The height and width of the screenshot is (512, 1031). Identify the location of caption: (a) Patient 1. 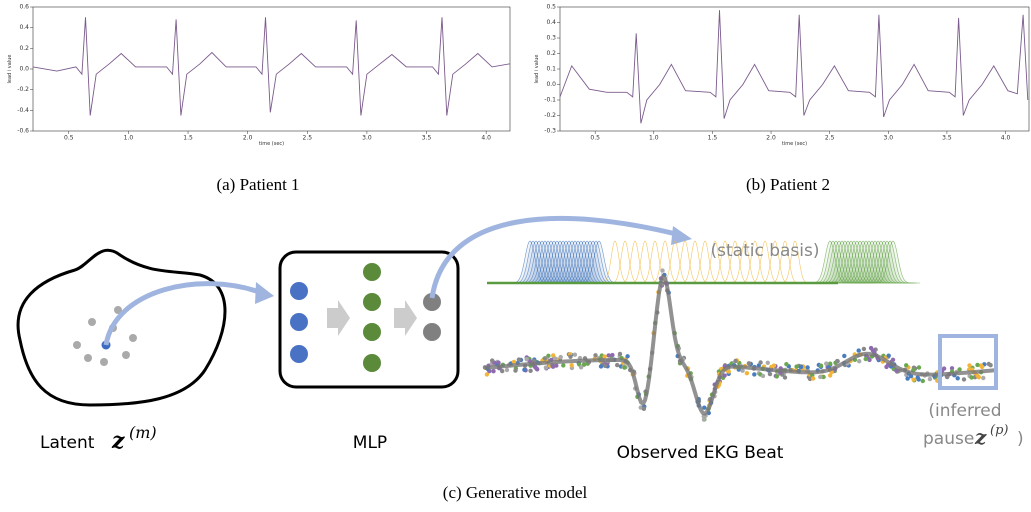
(257, 184).